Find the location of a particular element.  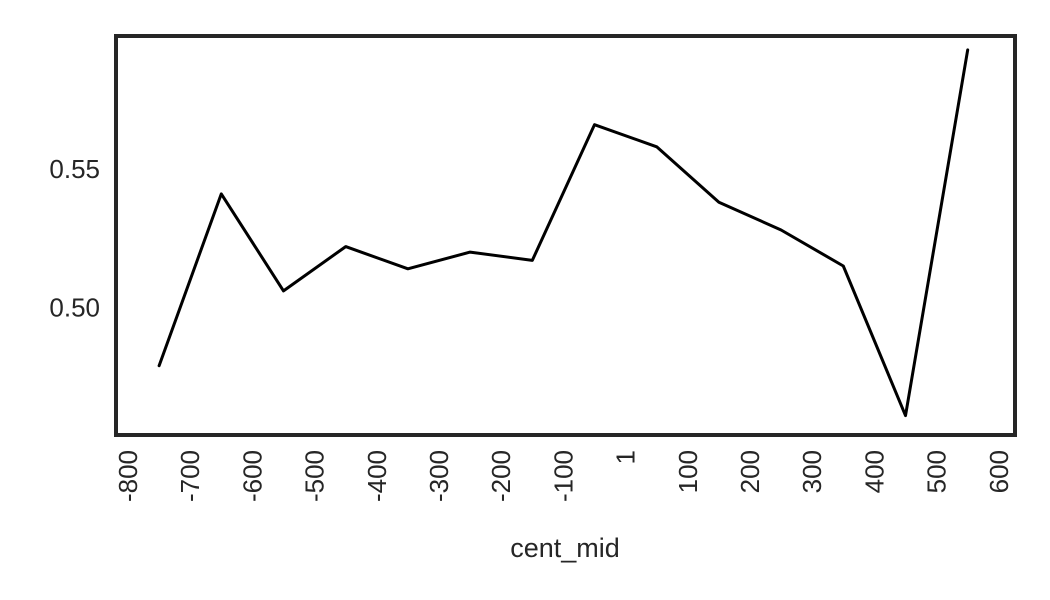

y-tick-label: 0.55 is located at coordinates (74, 169).